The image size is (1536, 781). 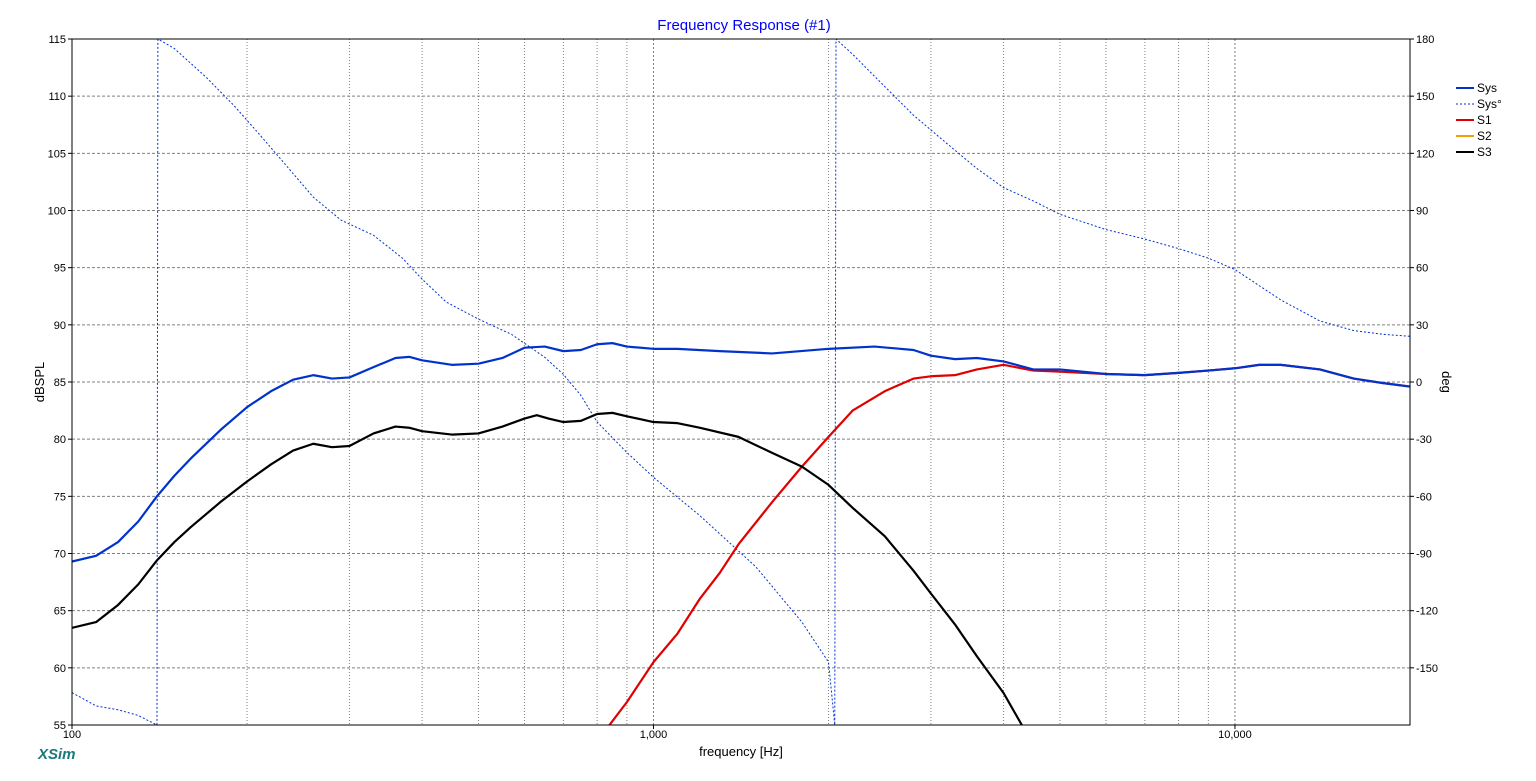 I want to click on y-tick-label: 75, so click(x=60, y=497).